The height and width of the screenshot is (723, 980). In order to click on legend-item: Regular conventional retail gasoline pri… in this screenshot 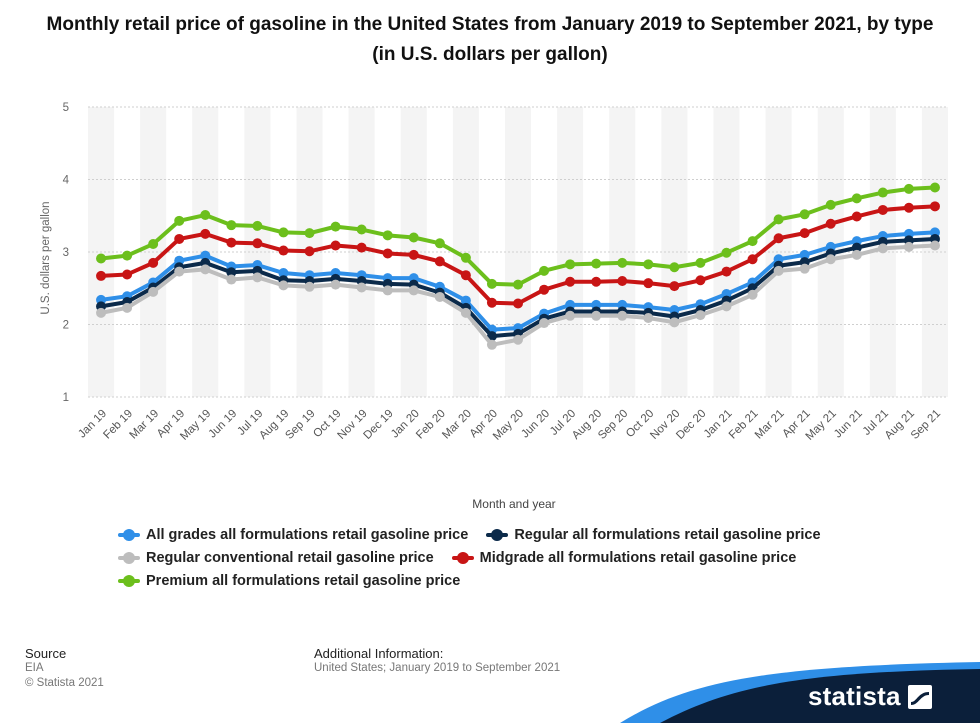, I will do `click(276, 558)`.